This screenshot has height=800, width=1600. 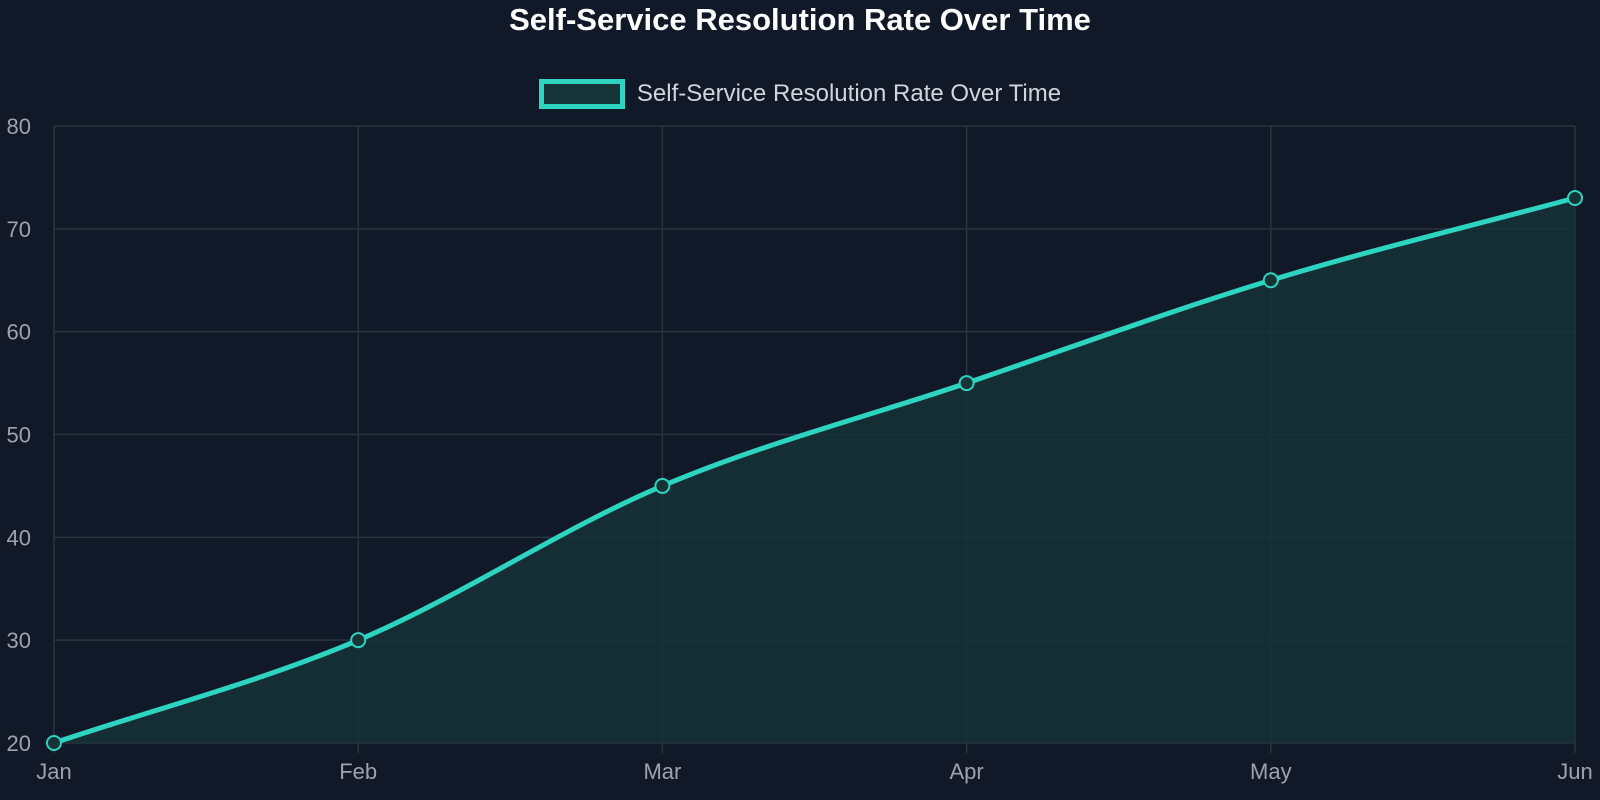 What do you see at coordinates (19, 743) in the screenshot?
I see `y-tick-label: 20` at bounding box center [19, 743].